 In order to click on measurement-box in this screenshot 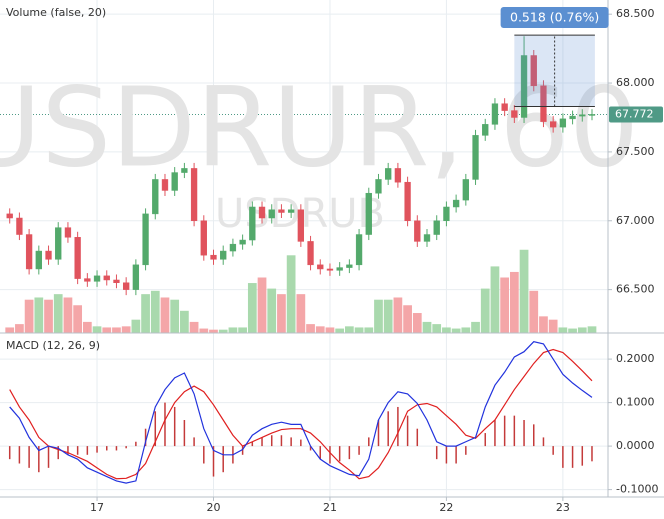, I will do `click(554, 71)`.